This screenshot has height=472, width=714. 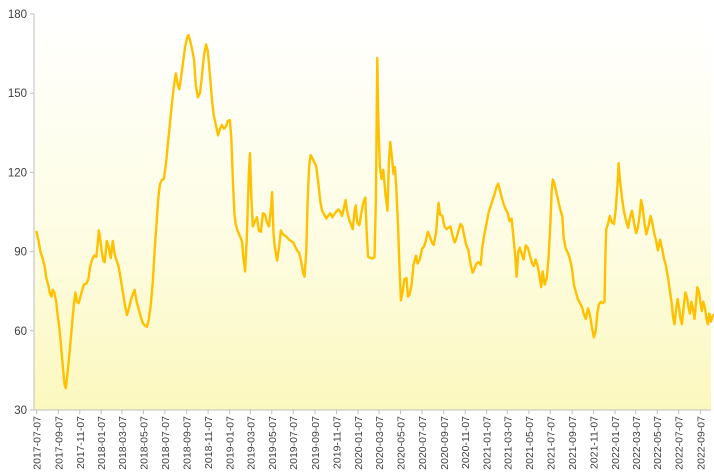 I want to click on x-axis-label: 2017-09-07, so click(x=59, y=443).